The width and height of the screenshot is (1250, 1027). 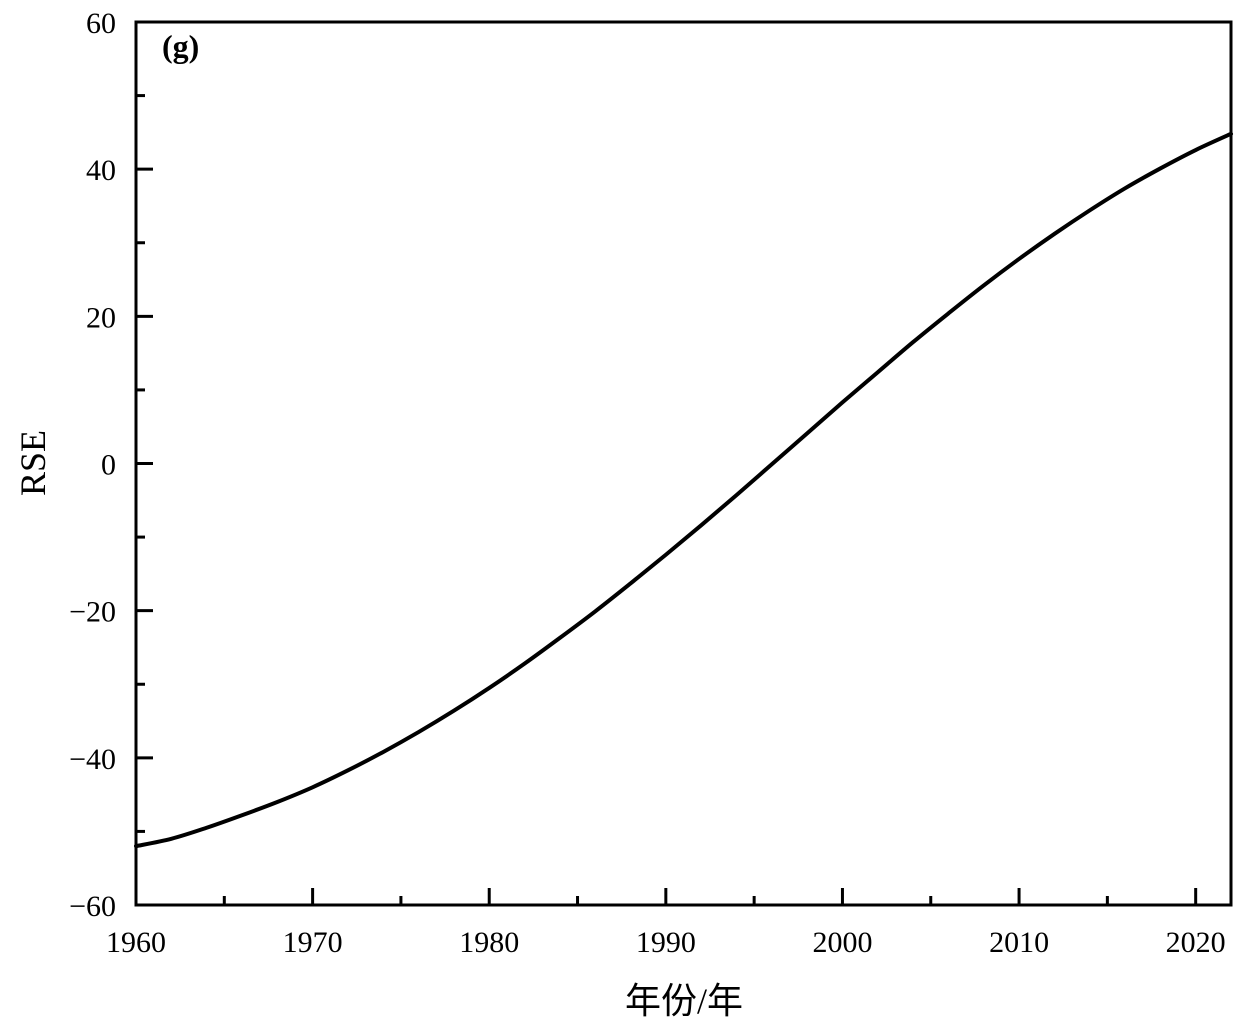 What do you see at coordinates (684, 1001) in the screenshot?
I see `x-axis-title: 年份/年` at bounding box center [684, 1001].